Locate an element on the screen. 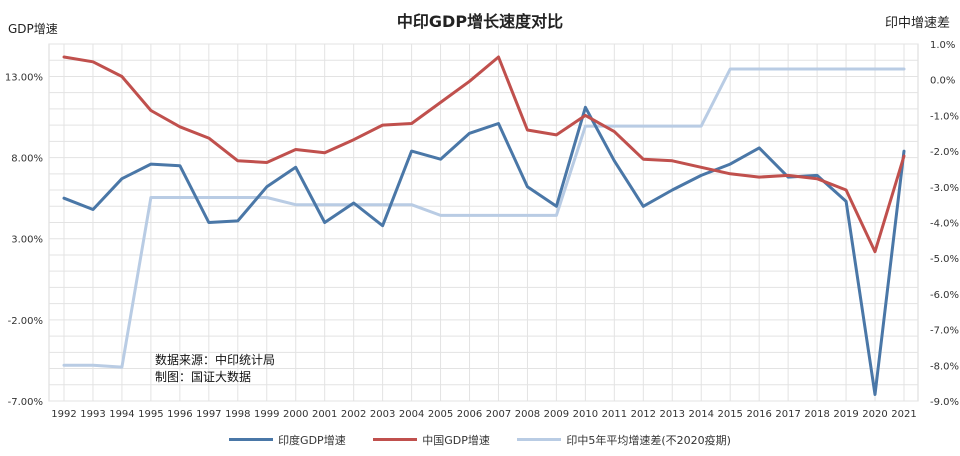  source-line: 数据来源：中印统计局 is located at coordinates (215, 360).